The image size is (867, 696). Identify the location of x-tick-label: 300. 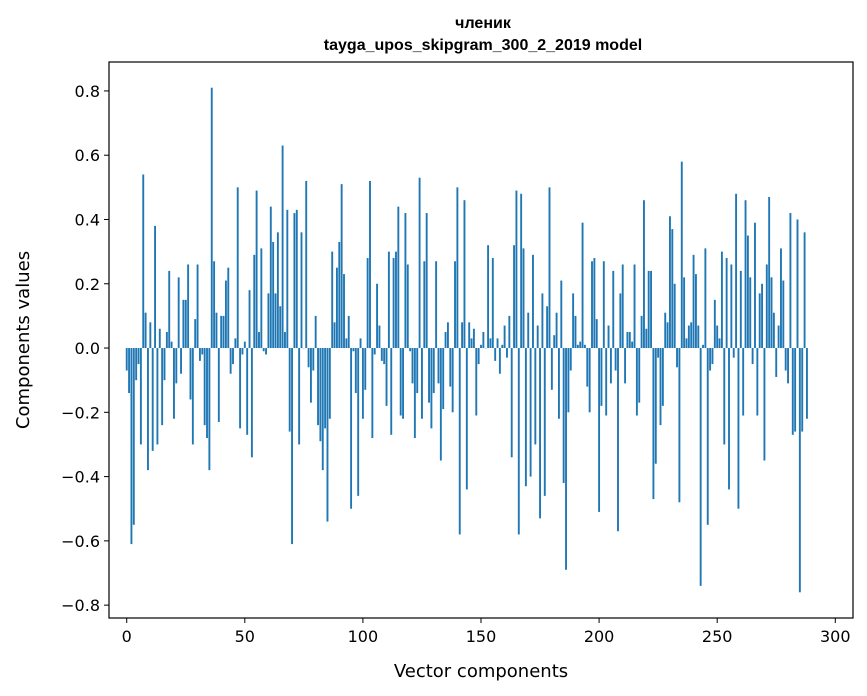
(835, 636).